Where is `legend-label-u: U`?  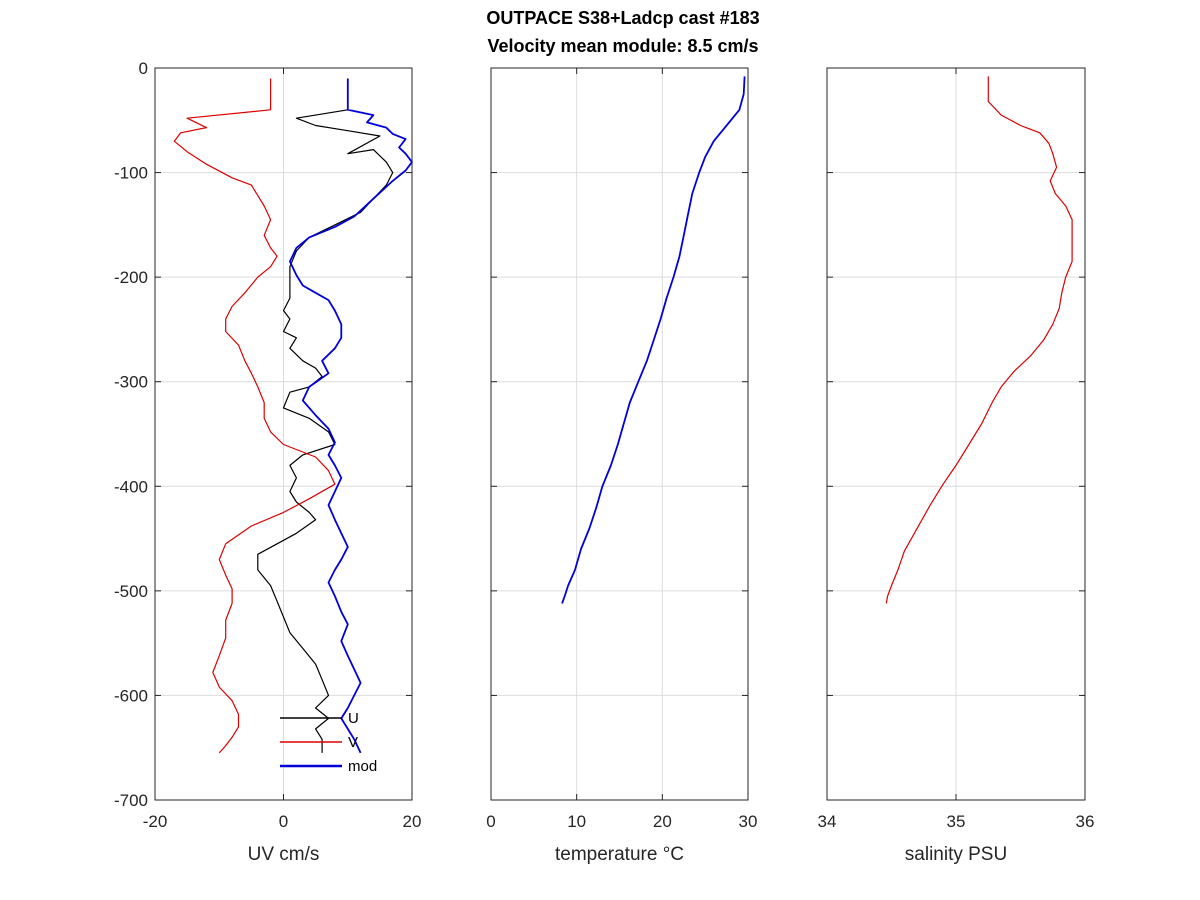 legend-label-u: U is located at coordinates (353, 718).